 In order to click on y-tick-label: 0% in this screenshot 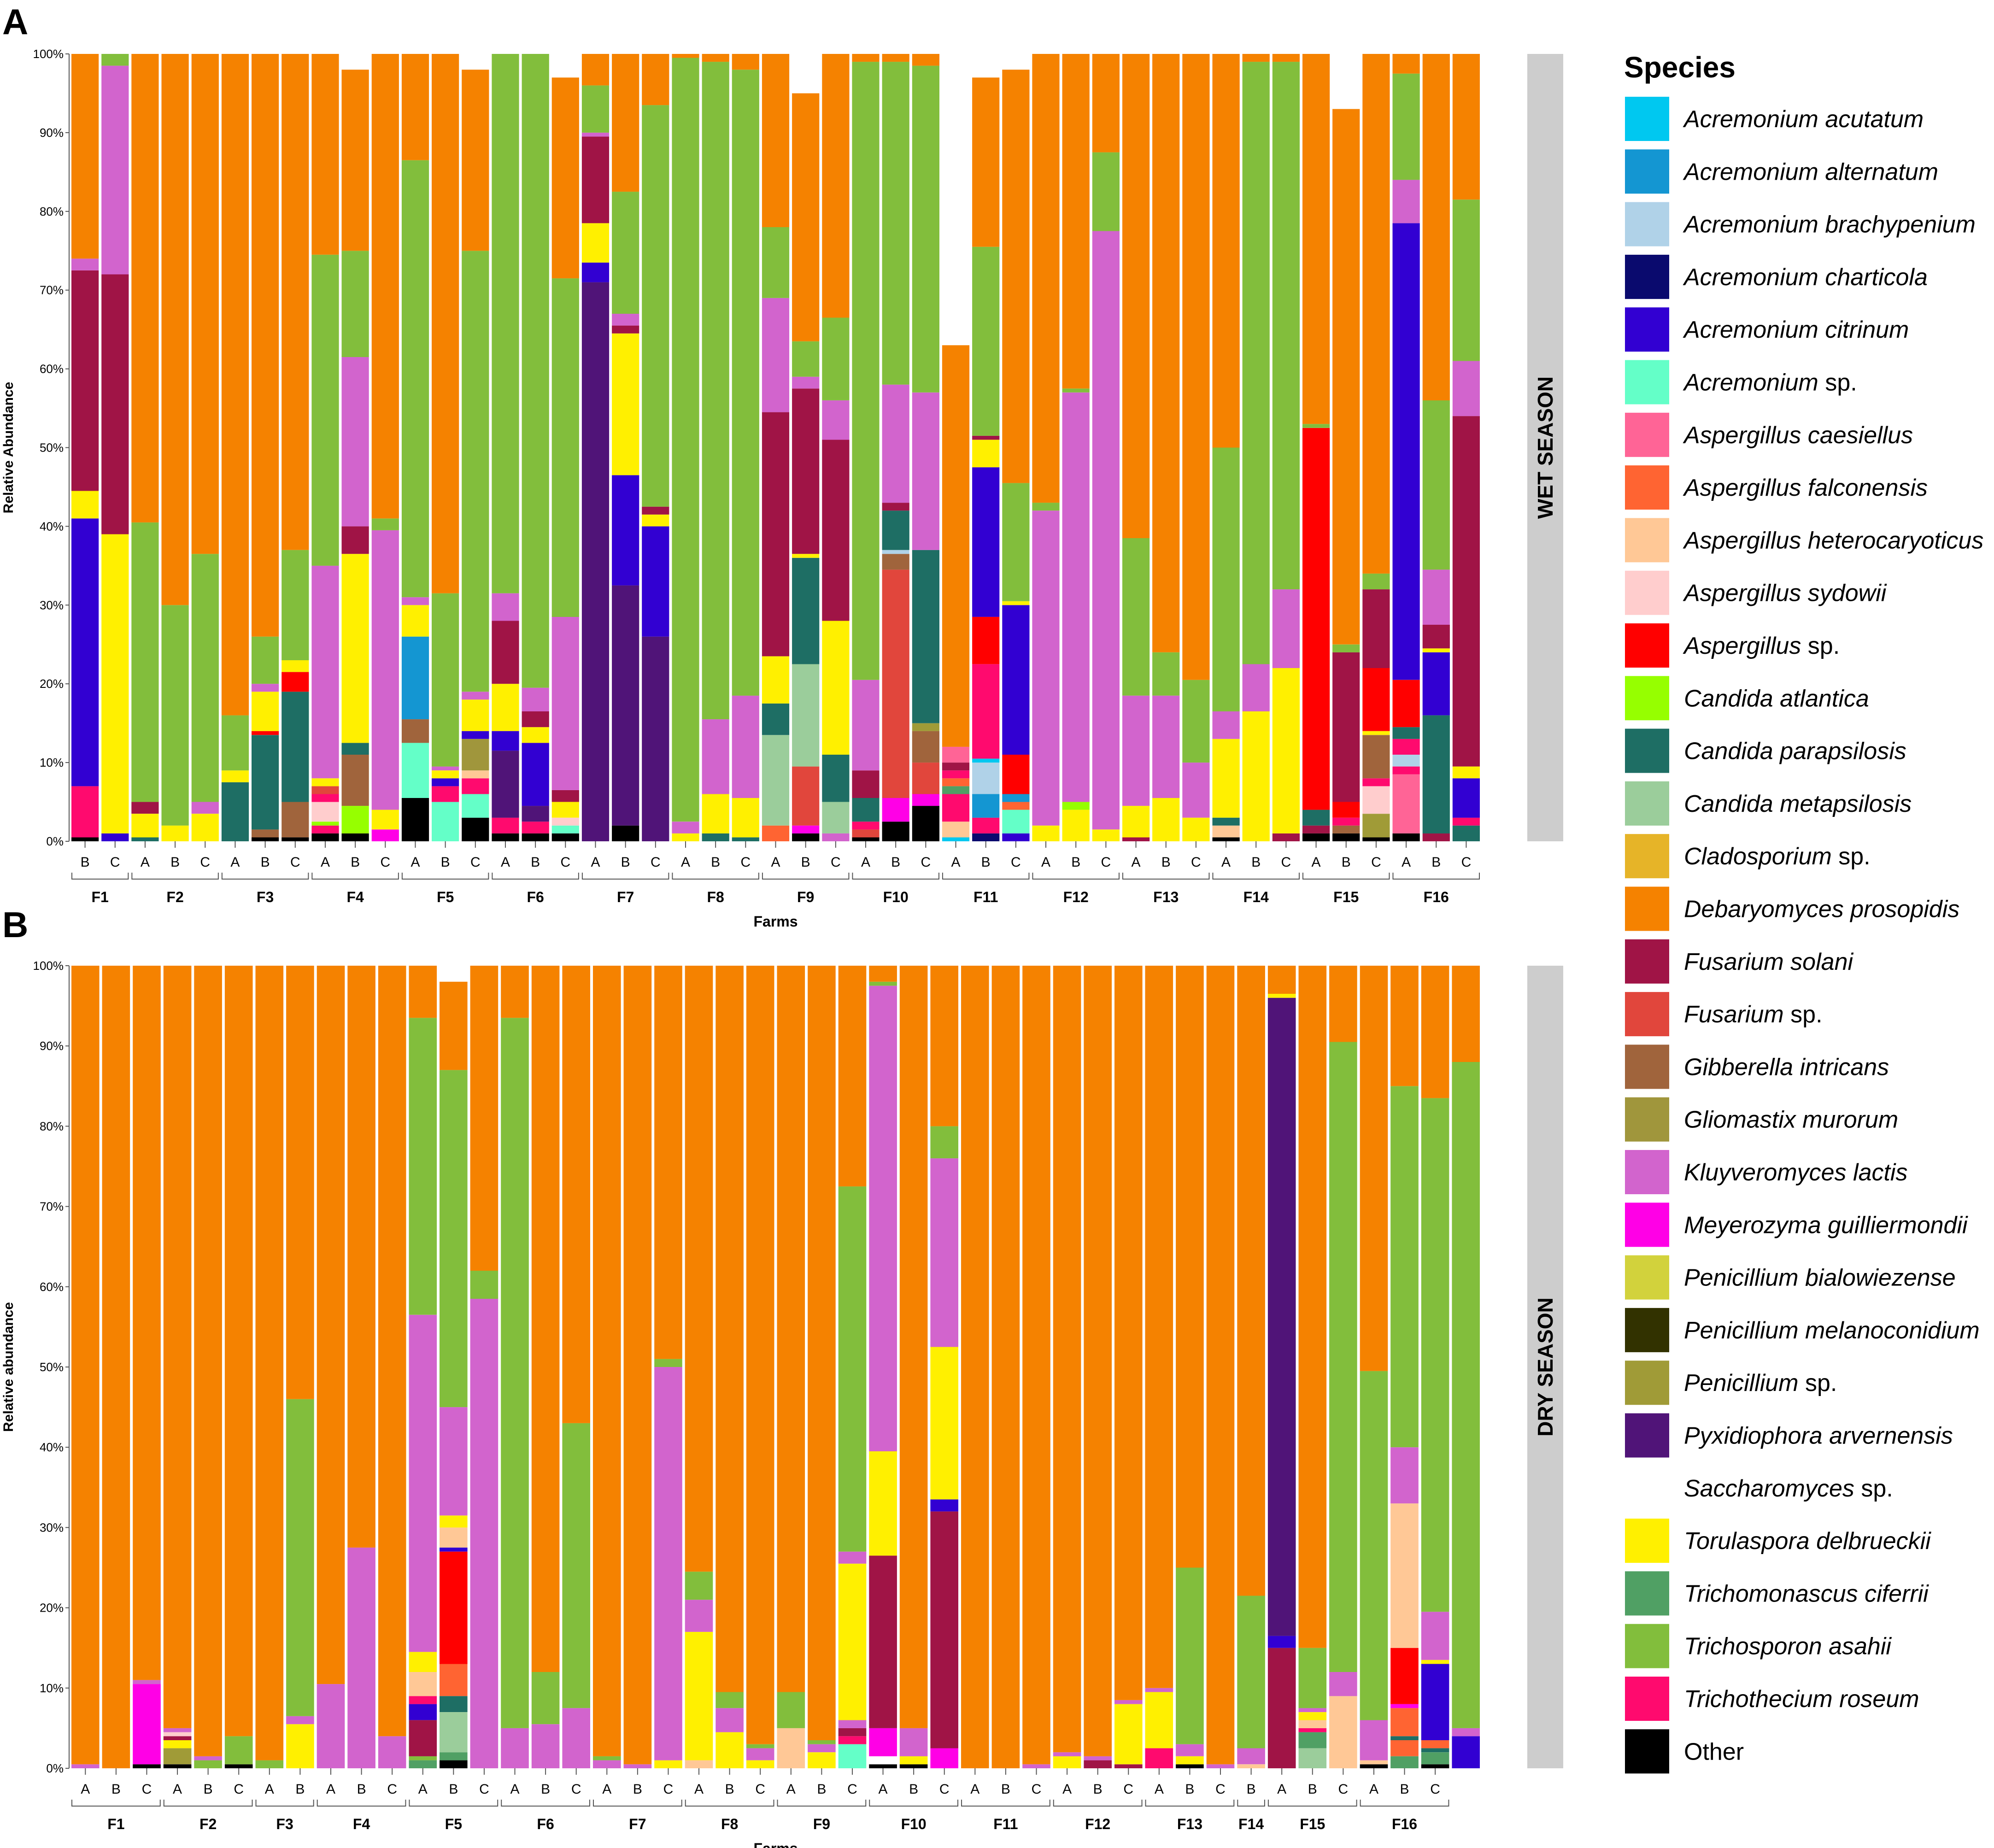, I will do `click(55, 841)`.